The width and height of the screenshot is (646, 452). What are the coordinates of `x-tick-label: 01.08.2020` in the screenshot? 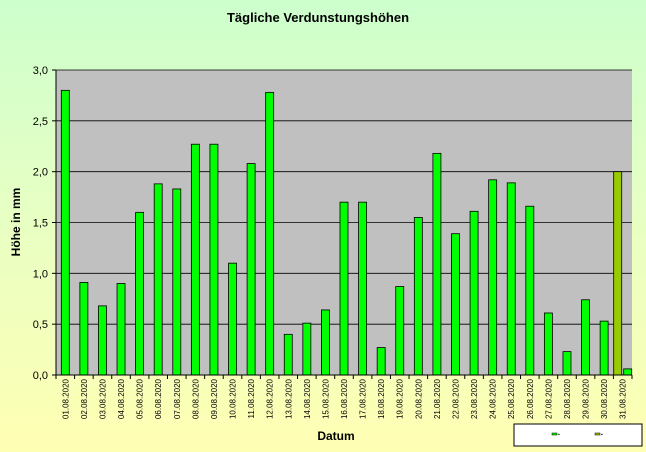 It's located at (65, 398).